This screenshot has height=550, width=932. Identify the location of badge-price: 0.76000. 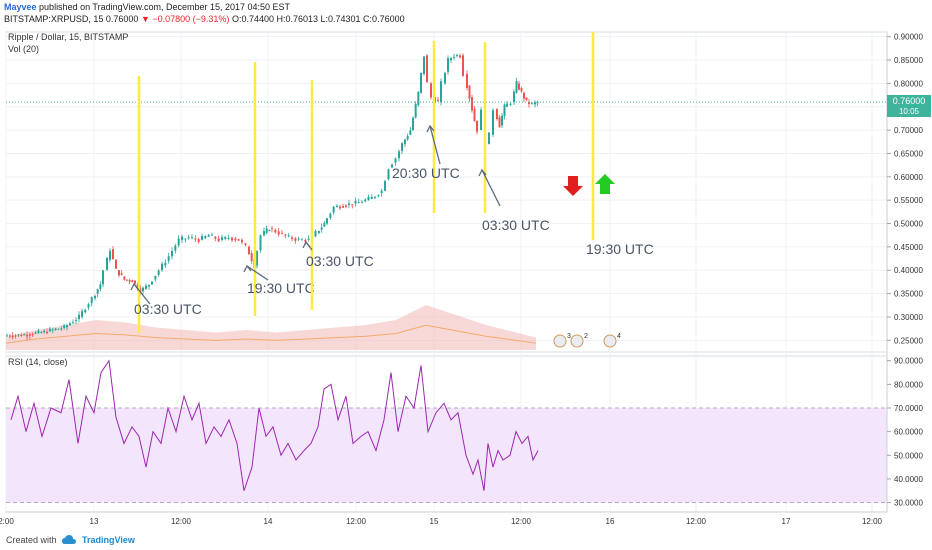
(909, 101).